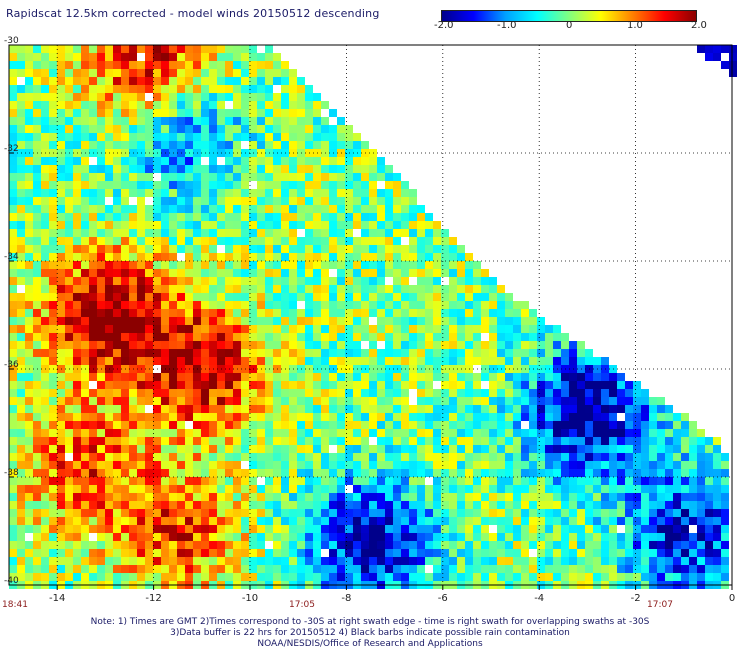 The height and width of the screenshot is (650, 740). Describe the element at coordinates (636, 598) in the screenshot. I see `x-tick-label: -2` at that location.